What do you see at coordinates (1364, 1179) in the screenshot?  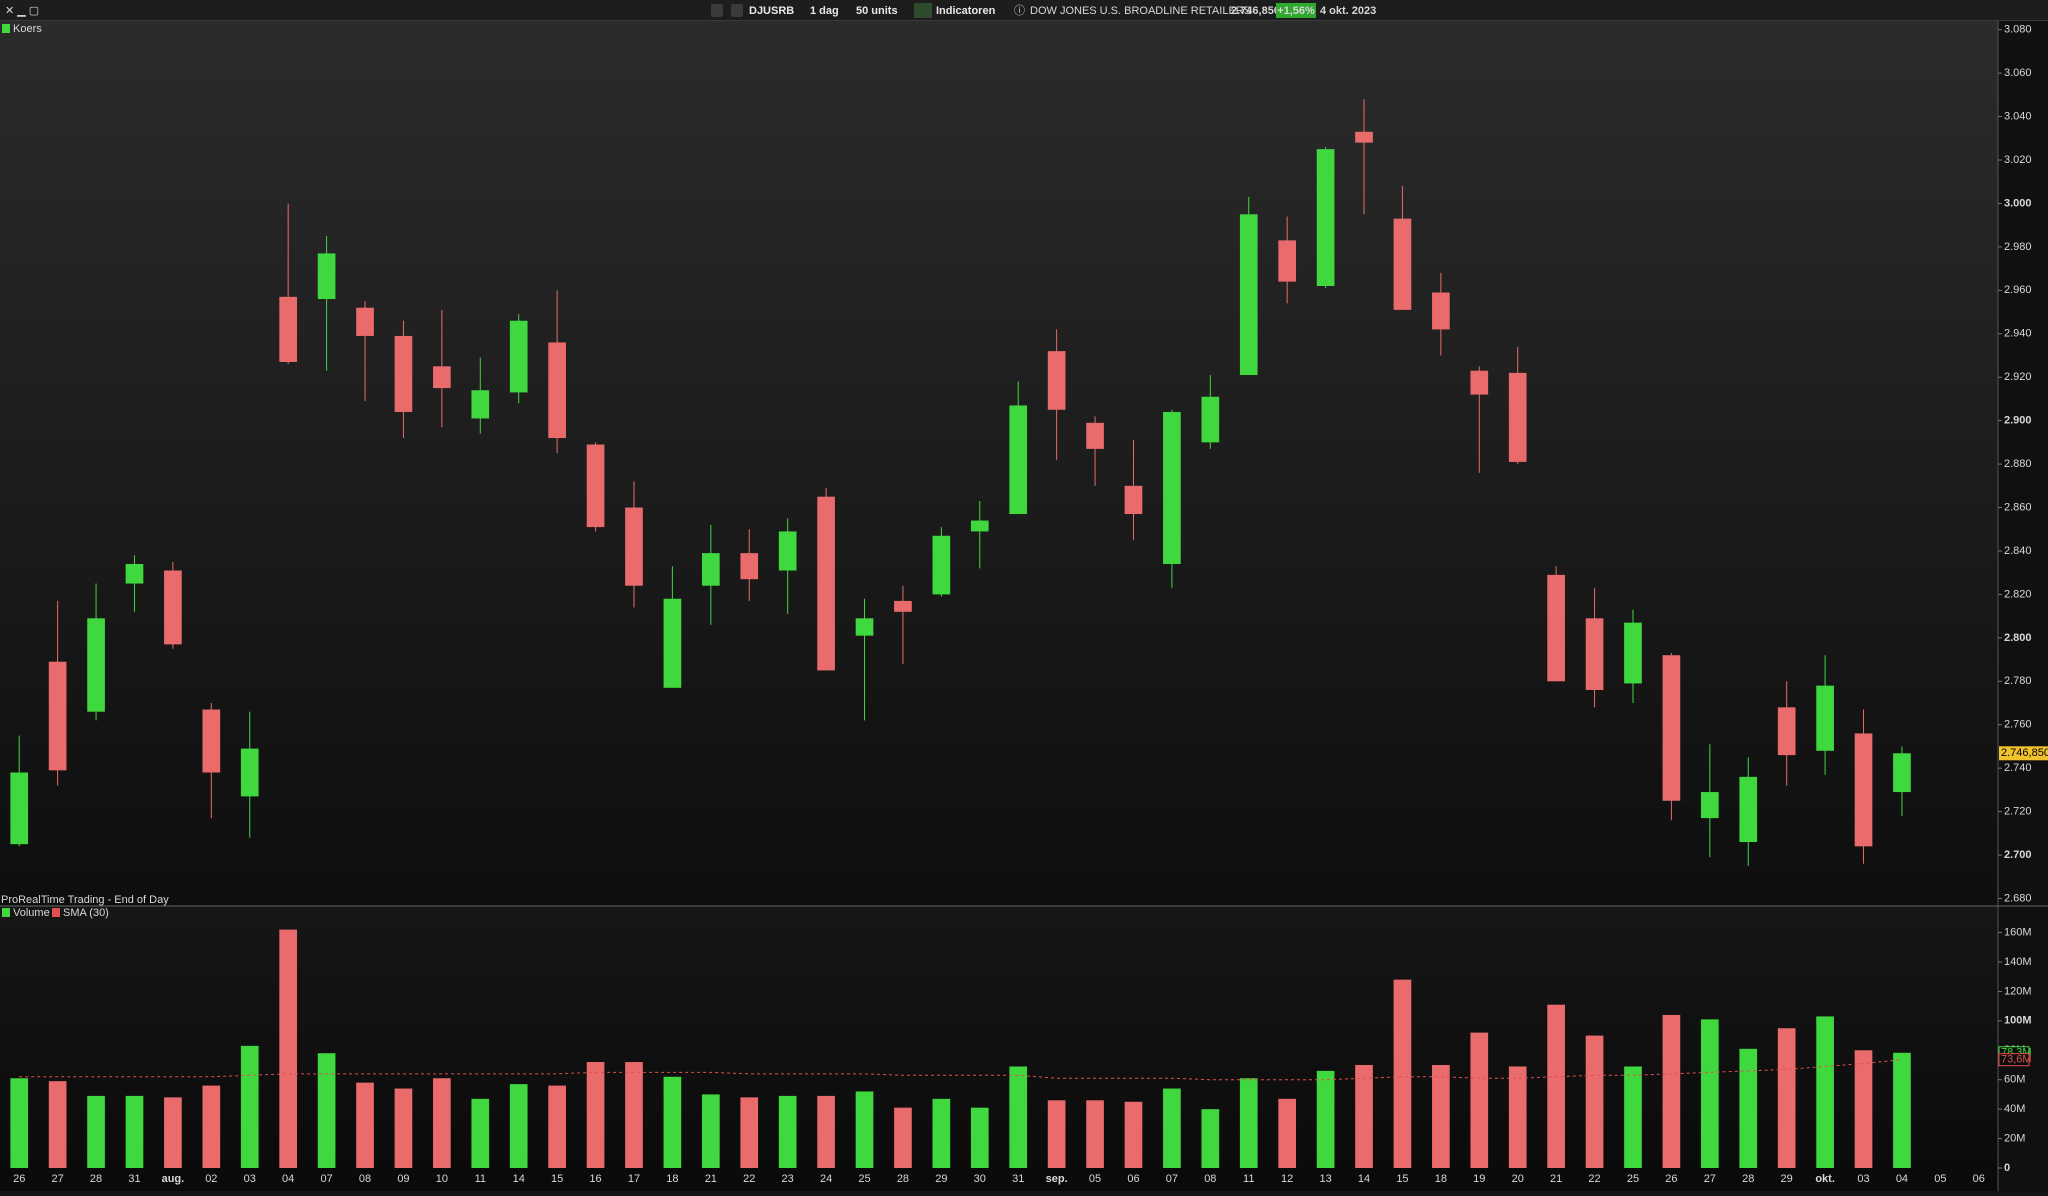 I see `x-tick-label: 14` at bounding box center [1364, 1179].